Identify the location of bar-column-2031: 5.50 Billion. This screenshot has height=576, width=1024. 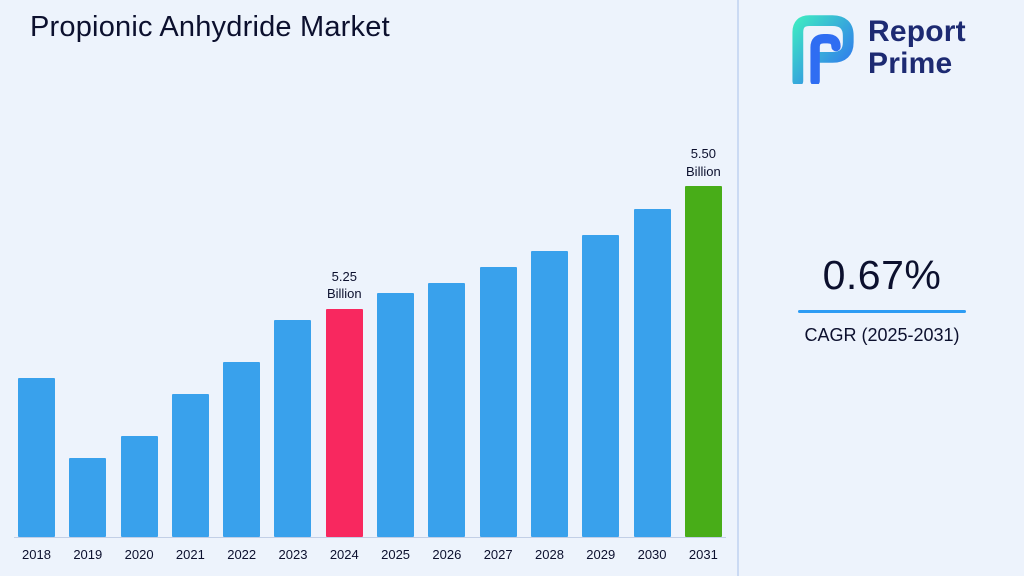
(703, 341).